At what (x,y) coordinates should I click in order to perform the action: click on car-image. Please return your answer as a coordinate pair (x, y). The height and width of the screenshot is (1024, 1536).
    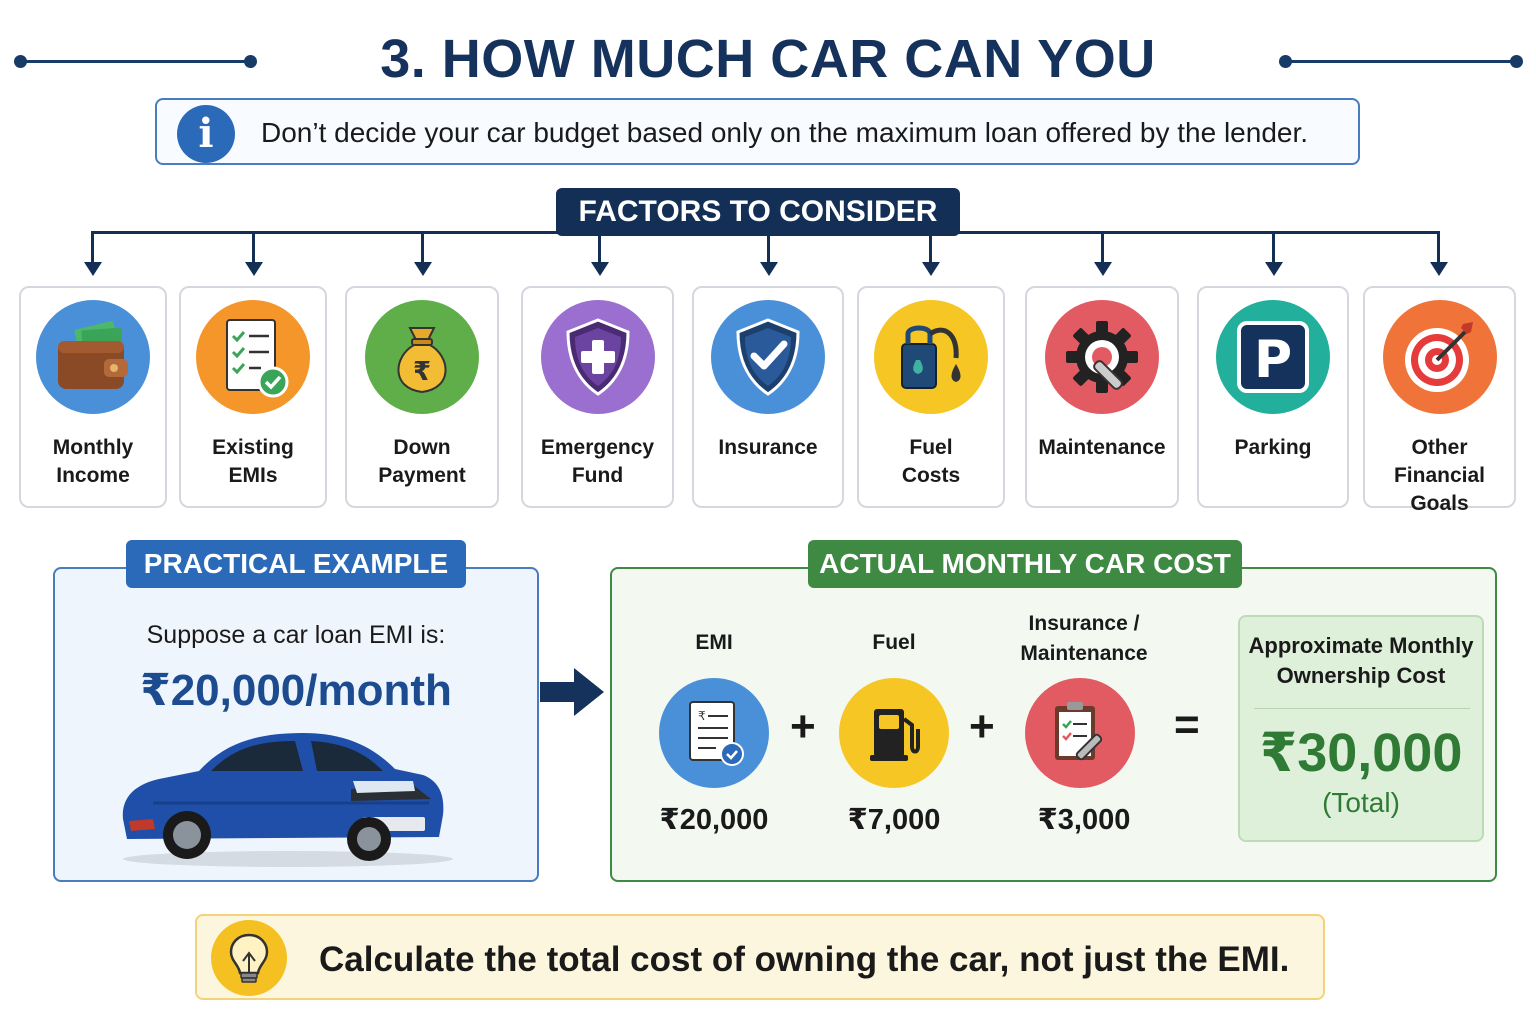
    Looking at the image, I should click on (283, 796).